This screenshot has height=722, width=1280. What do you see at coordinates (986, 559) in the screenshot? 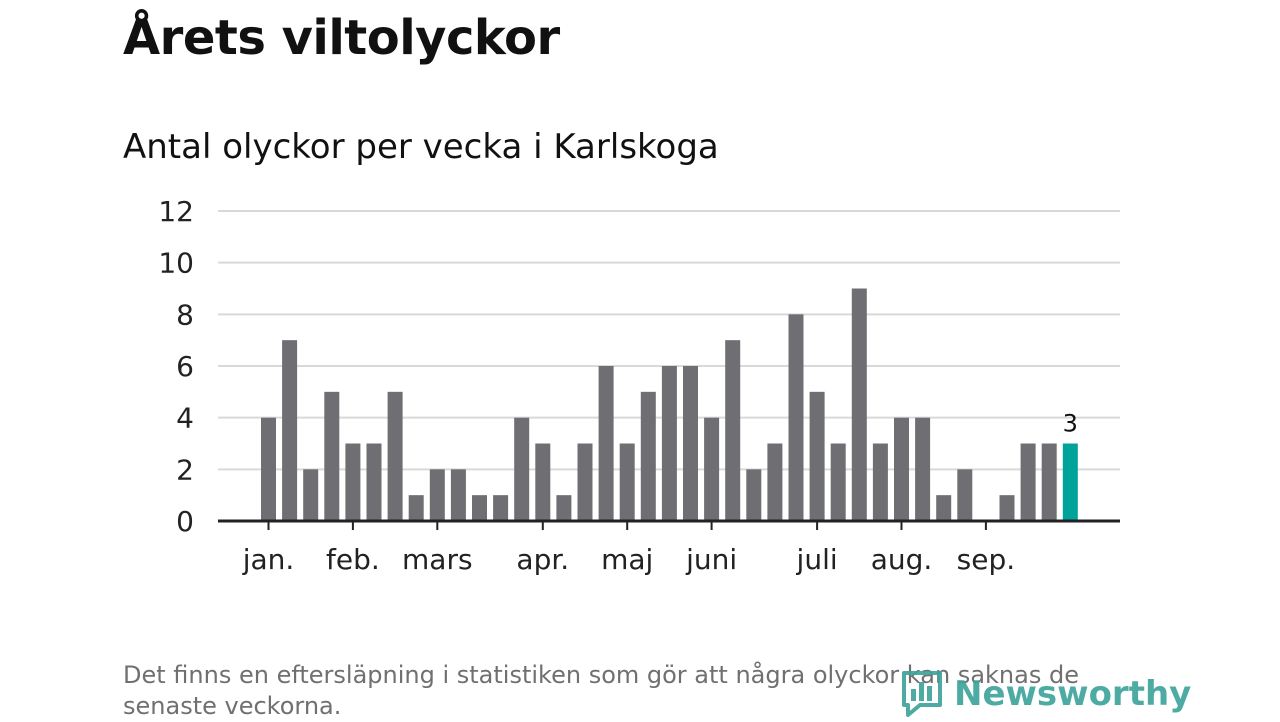
I see `x-tick-label: sep.` at bounding box center [986, 559].